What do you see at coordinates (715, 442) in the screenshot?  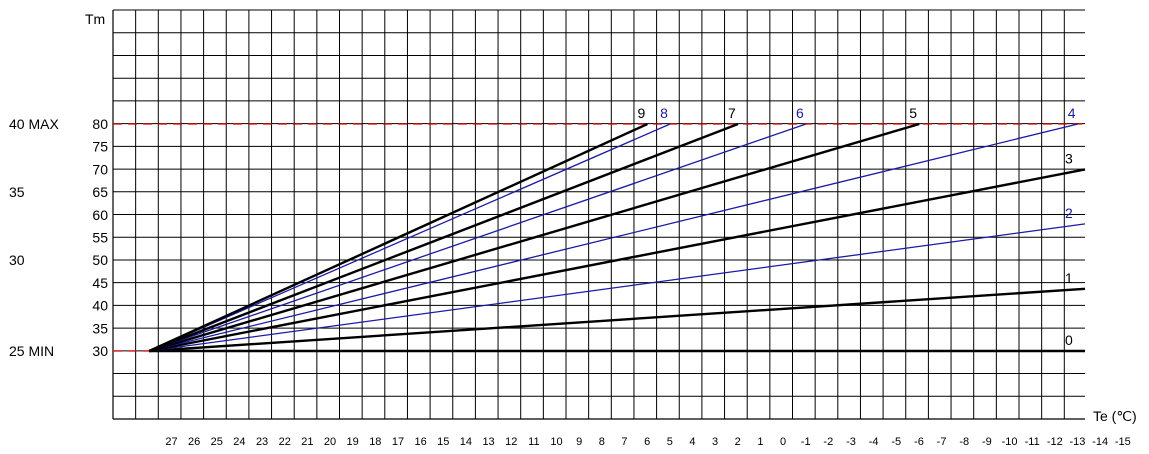 I see `x-tick-label: 3` at bounding box center [715, 442].